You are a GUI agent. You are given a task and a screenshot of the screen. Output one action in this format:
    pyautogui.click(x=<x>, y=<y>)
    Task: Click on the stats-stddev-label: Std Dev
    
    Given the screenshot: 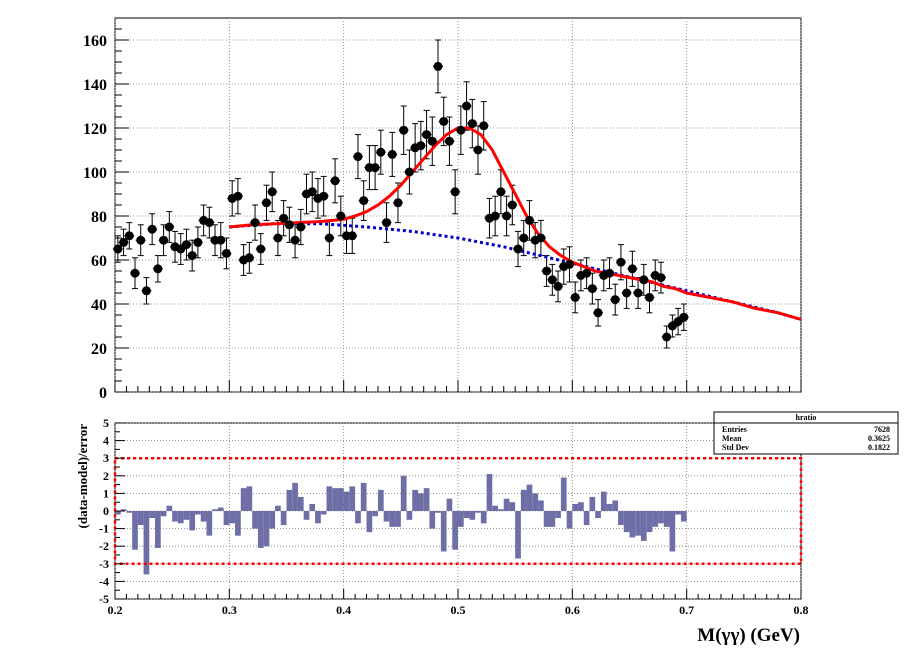 What is the action you would take?
    pyautogui.click(x=735, y=447)
    